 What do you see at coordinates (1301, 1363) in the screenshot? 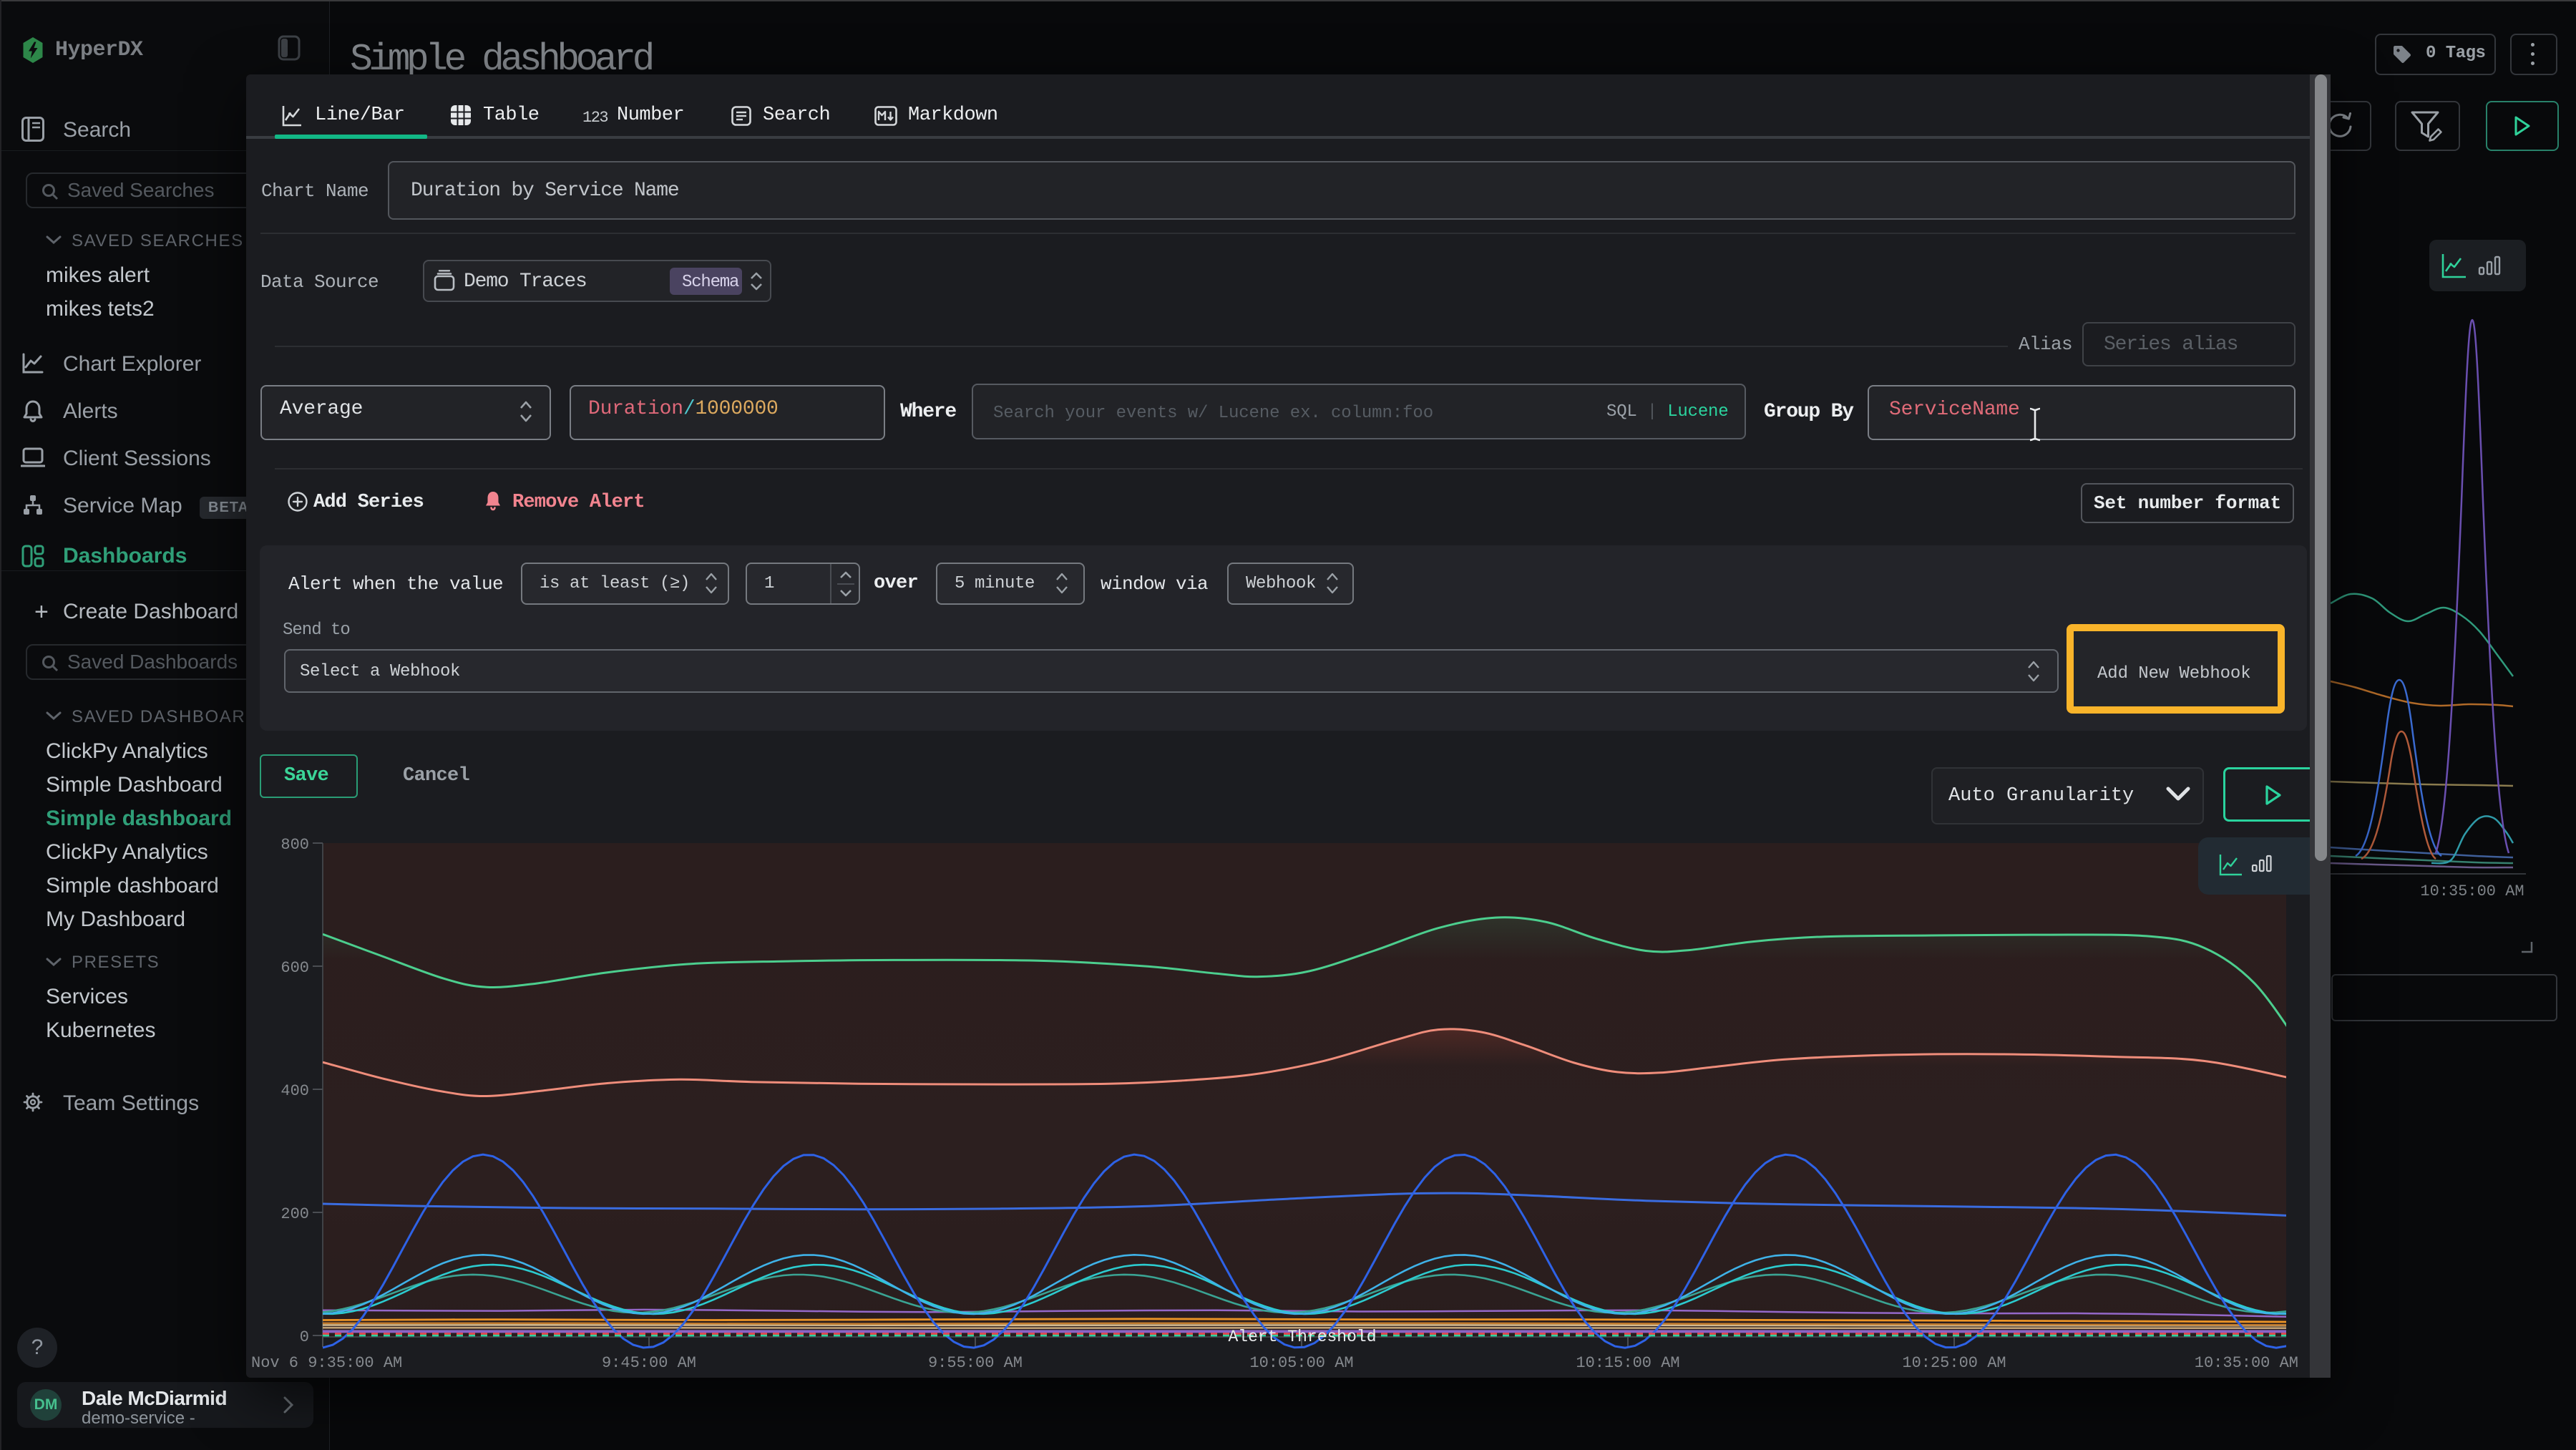
I see `svg-text: 10:05:00 AM` at bounding box center [1301, 1363].